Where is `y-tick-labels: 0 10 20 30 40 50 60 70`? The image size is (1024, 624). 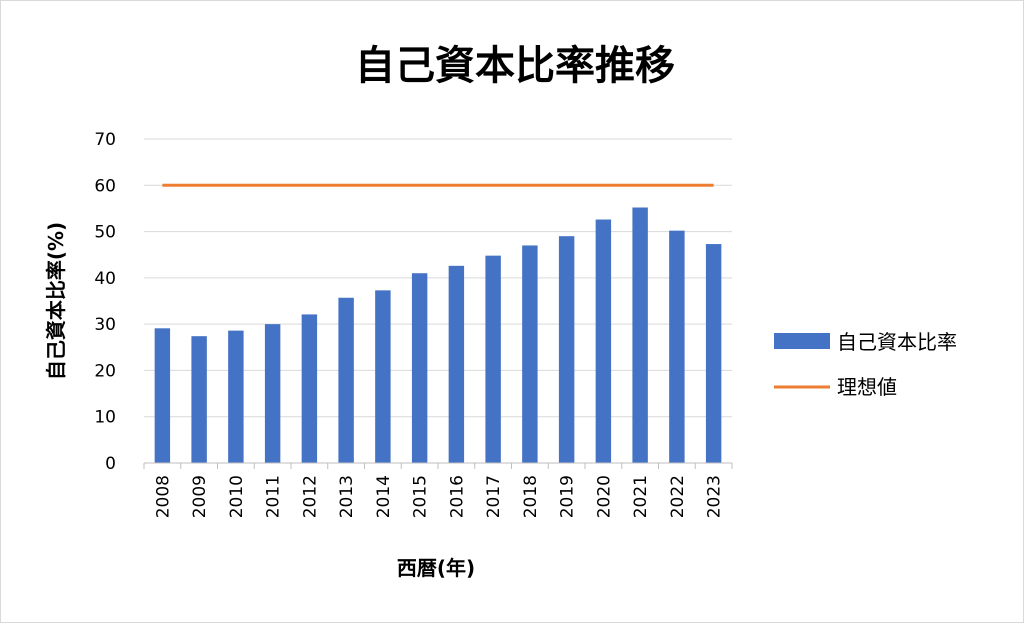
y-tick-labels: 0 10 20 30 40 50 60 70 is located at coordinates (105, 302).